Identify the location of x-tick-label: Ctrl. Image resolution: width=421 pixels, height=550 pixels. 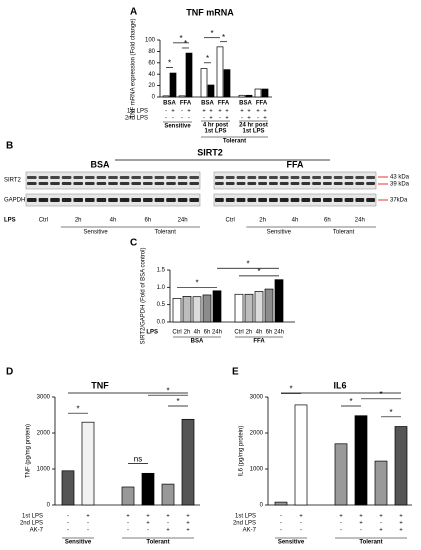
(176, 333).